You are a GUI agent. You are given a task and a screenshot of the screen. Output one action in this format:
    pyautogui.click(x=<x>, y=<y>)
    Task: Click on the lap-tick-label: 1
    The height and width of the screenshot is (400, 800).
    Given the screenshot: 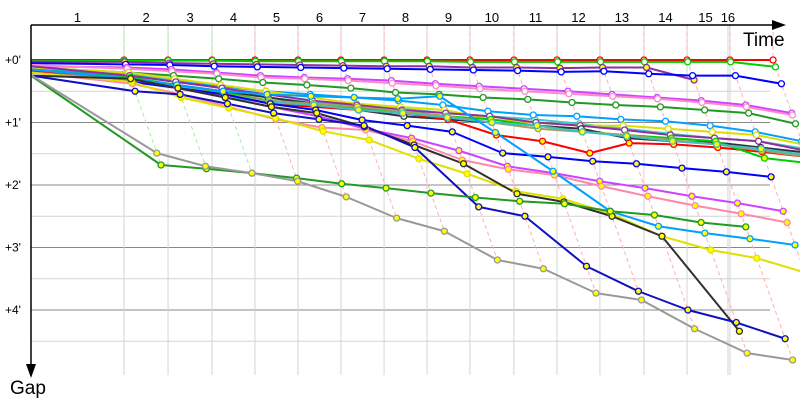 What is the action you would take?
    pyautogui.click(x=77, y=17)
    